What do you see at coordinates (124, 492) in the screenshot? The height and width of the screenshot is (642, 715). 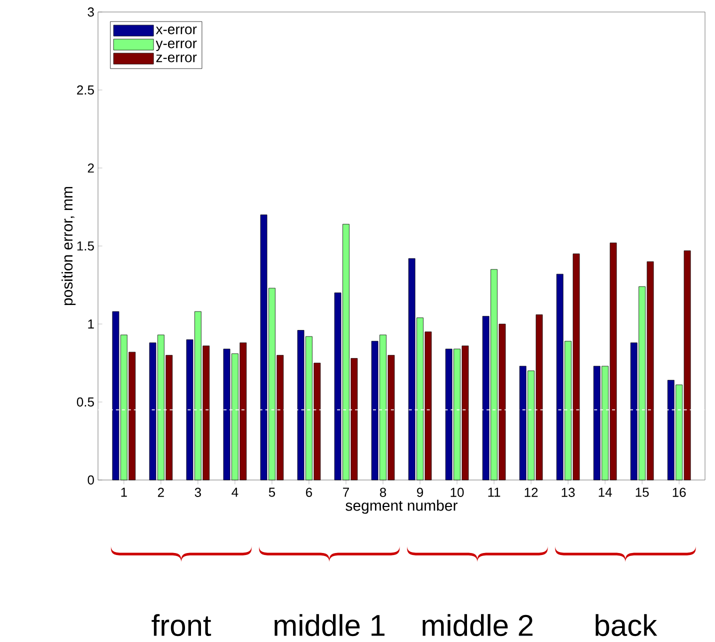 I see `x-tick-label: 1` at bounding box center [124, 492].